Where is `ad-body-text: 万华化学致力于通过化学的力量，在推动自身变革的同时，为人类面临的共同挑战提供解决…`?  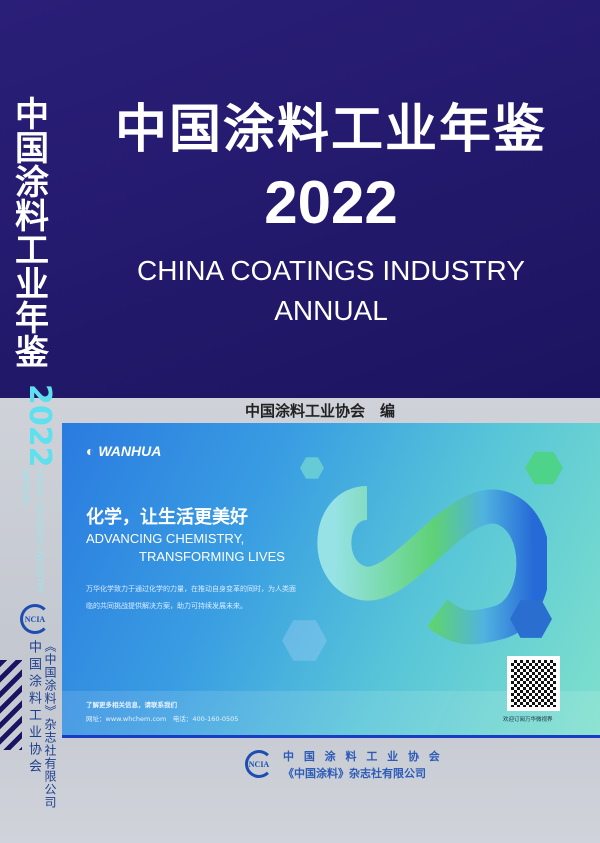
ad-body-text: 万华化学致力于通过化学的力量，在推动自身变革的同时，为人类面临的共同挑战提供解决… is located at coordinates (191, 597).